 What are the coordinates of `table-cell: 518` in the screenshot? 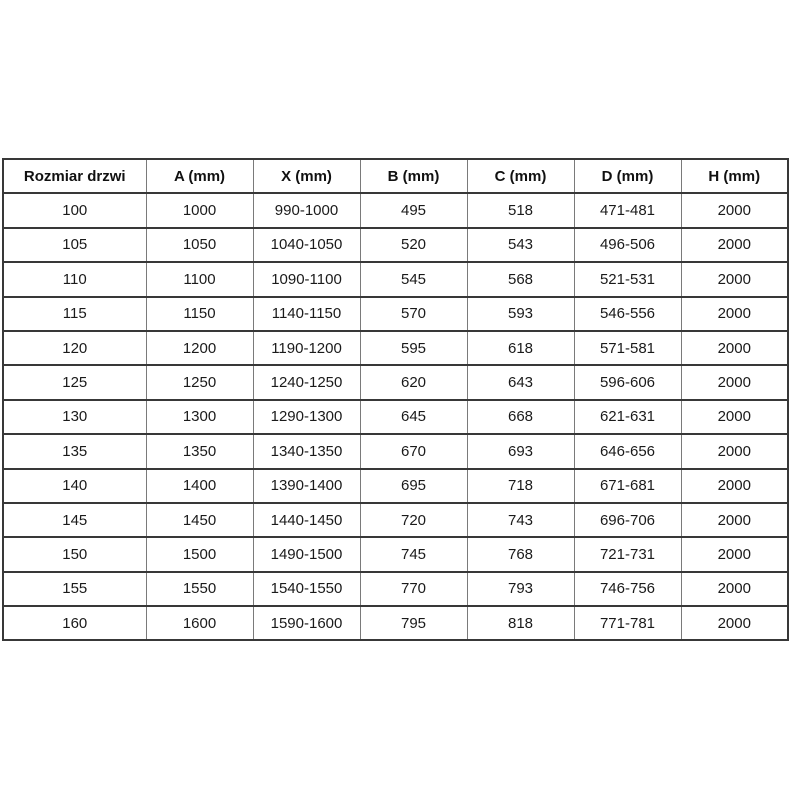 It's located at (520, 210).